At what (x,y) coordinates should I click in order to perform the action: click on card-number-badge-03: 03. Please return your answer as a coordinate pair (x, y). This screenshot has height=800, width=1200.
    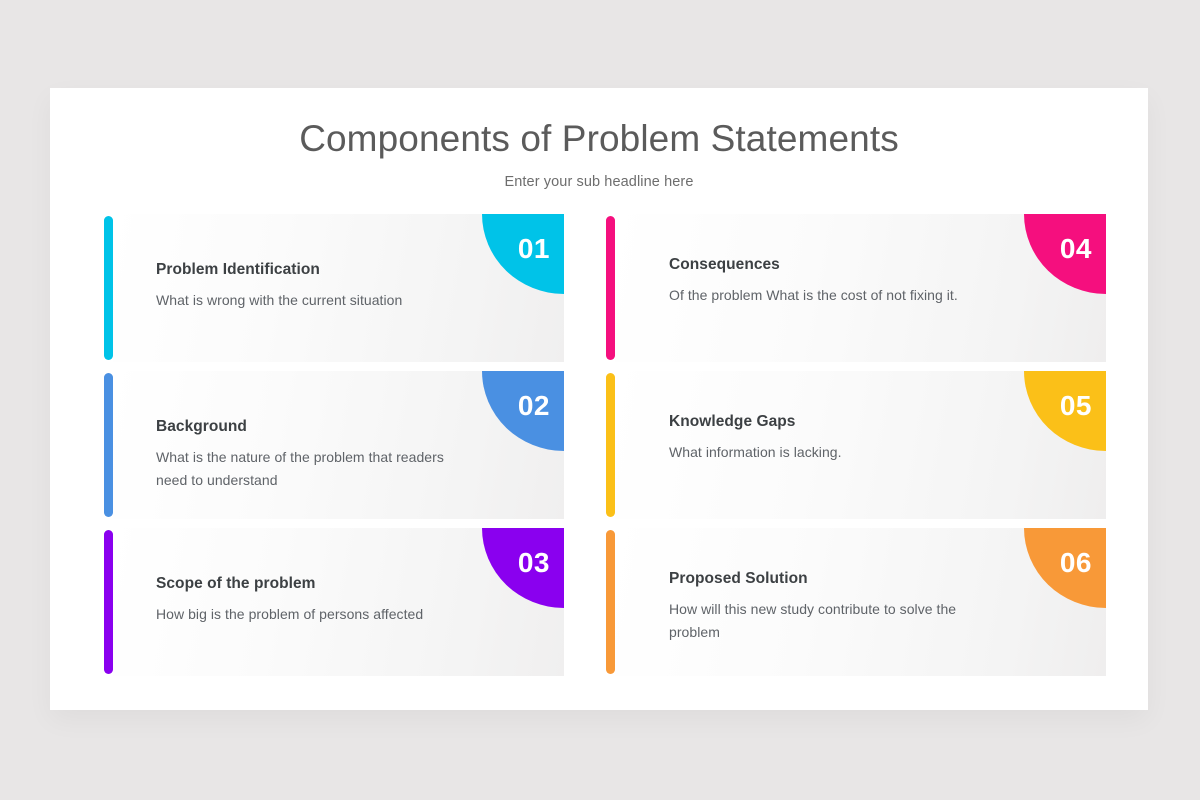
    Looking at the image, I should click on (523, 568).